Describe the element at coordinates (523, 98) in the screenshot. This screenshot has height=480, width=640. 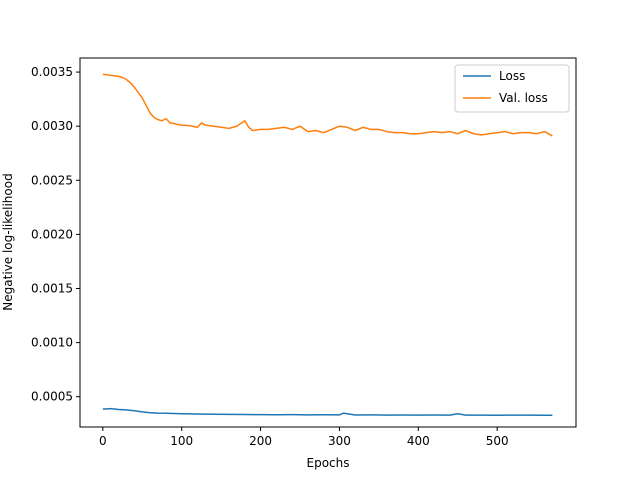
I see `legend-label: Val. loss` at that location.